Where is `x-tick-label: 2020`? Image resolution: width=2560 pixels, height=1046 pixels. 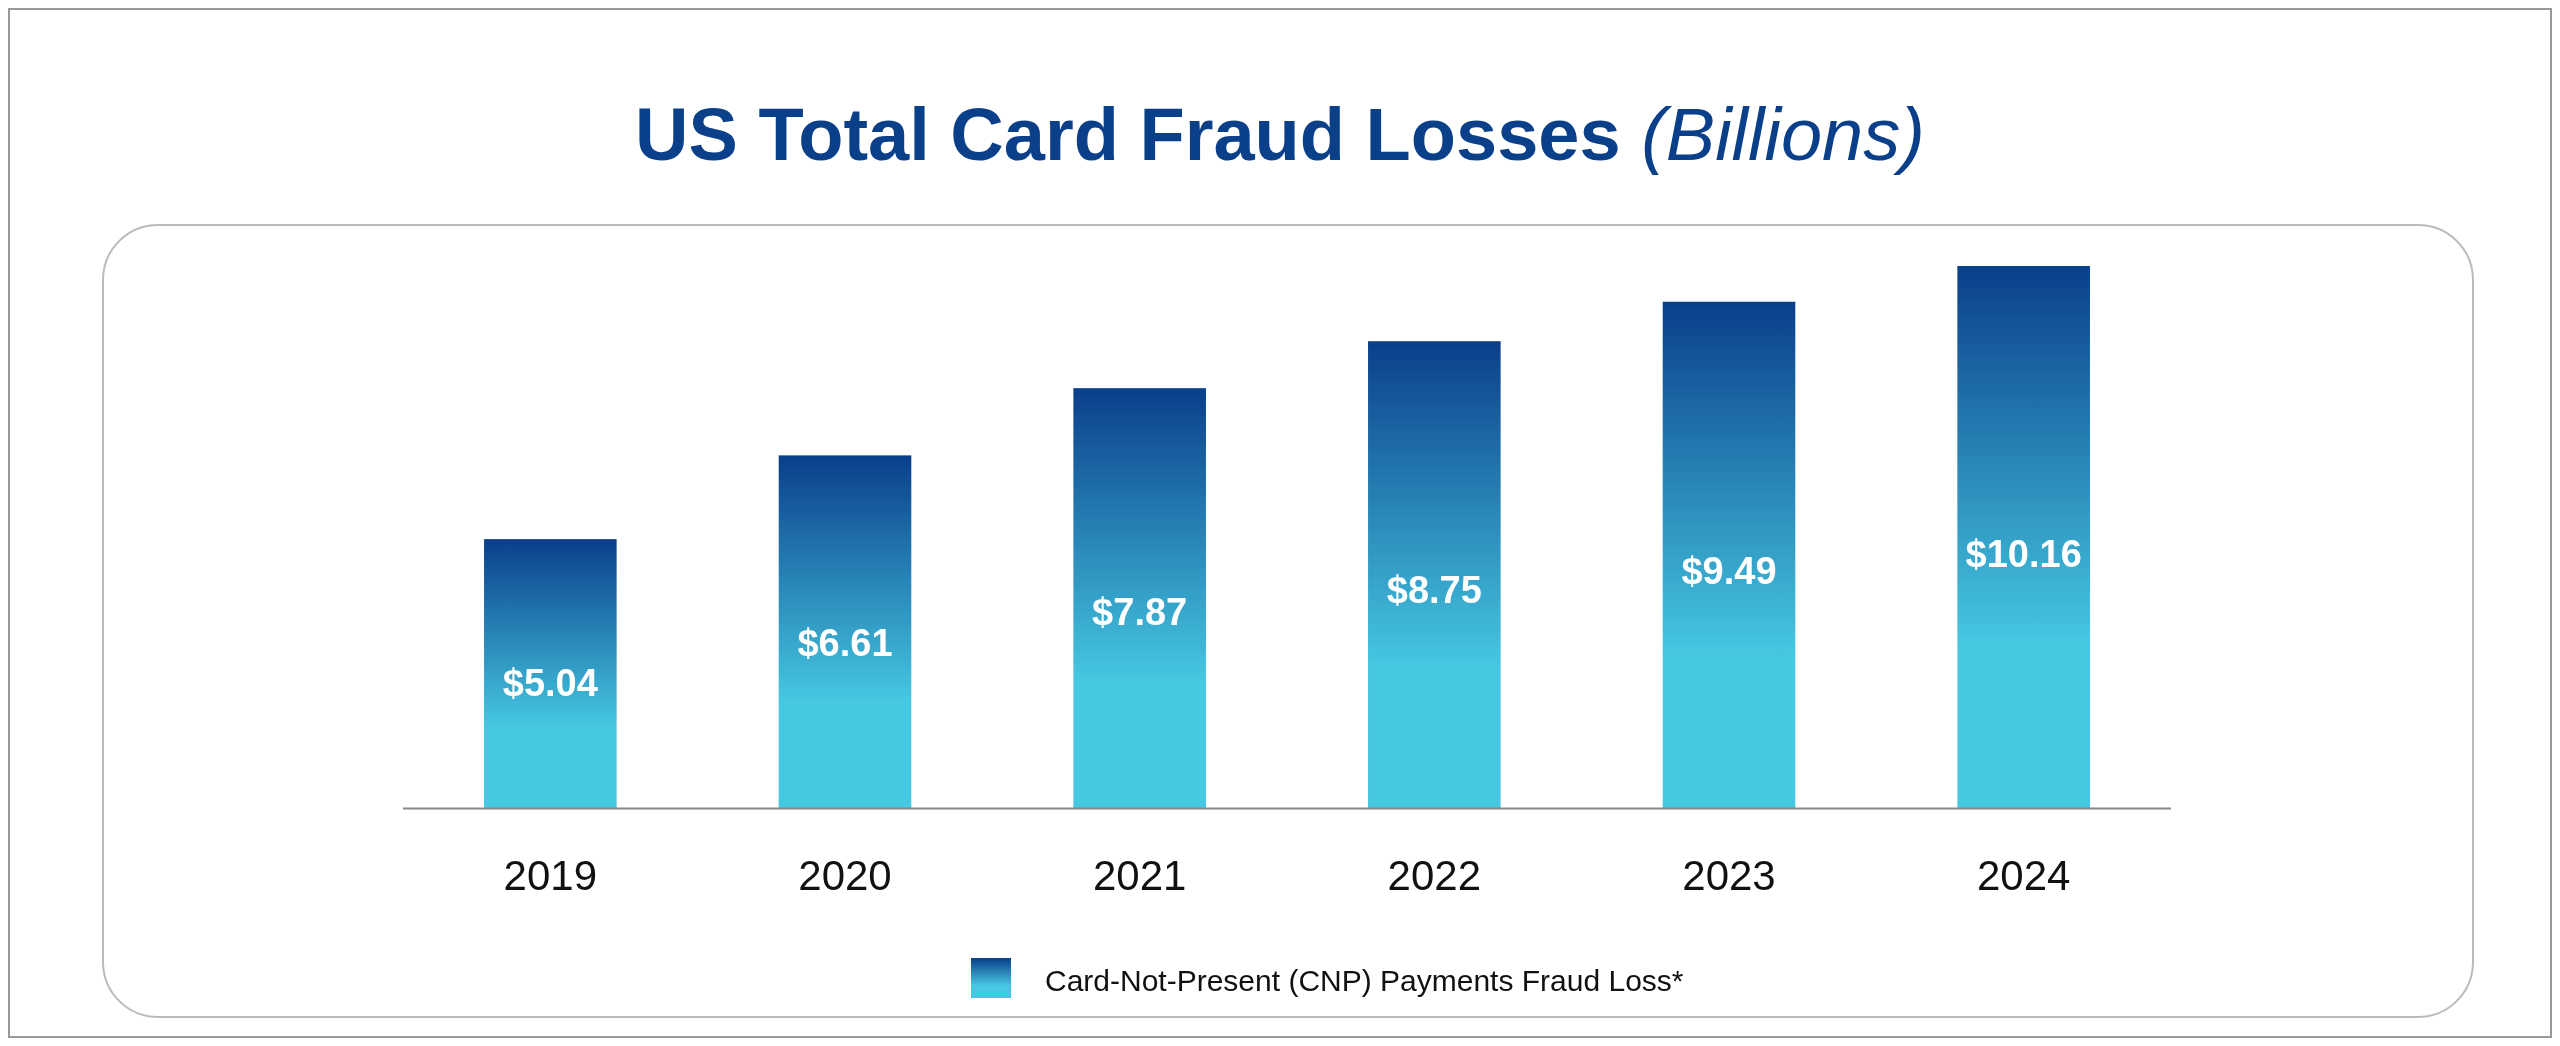
x-tick-label: 2020 is located at coordinates (845, 875).